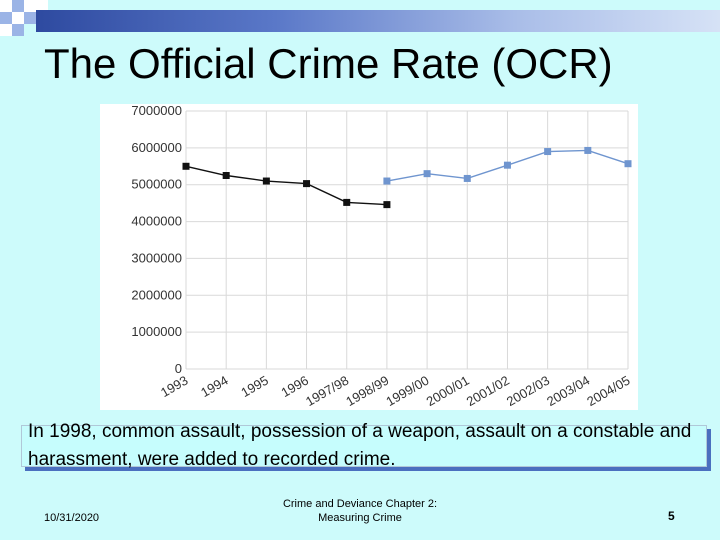  Describe the element at coordinates (286, 185) in the screenshot. I see `series-line` at that location.